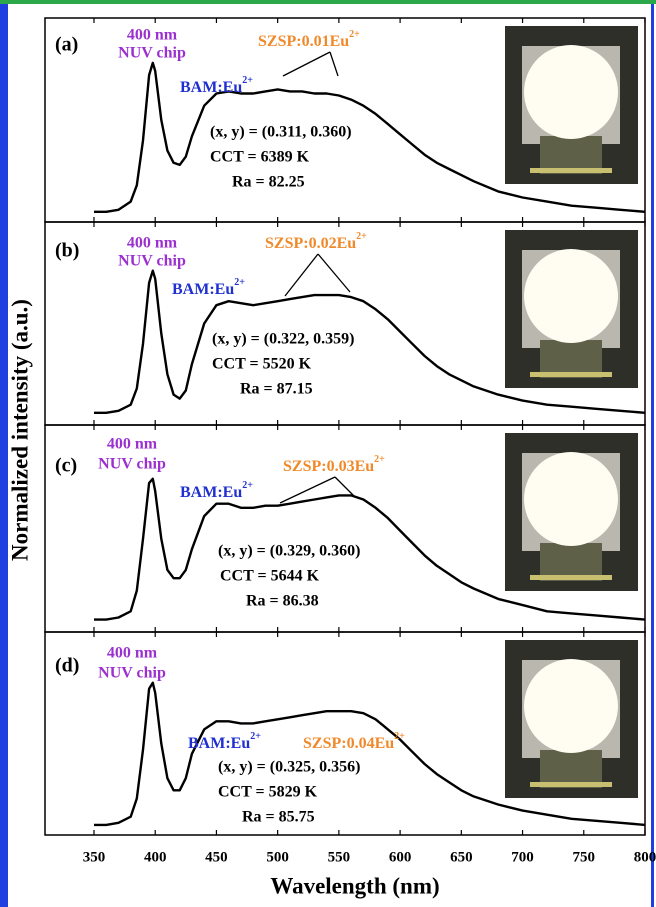  I want to click on x-tick-label: 750, so click(584, 857).